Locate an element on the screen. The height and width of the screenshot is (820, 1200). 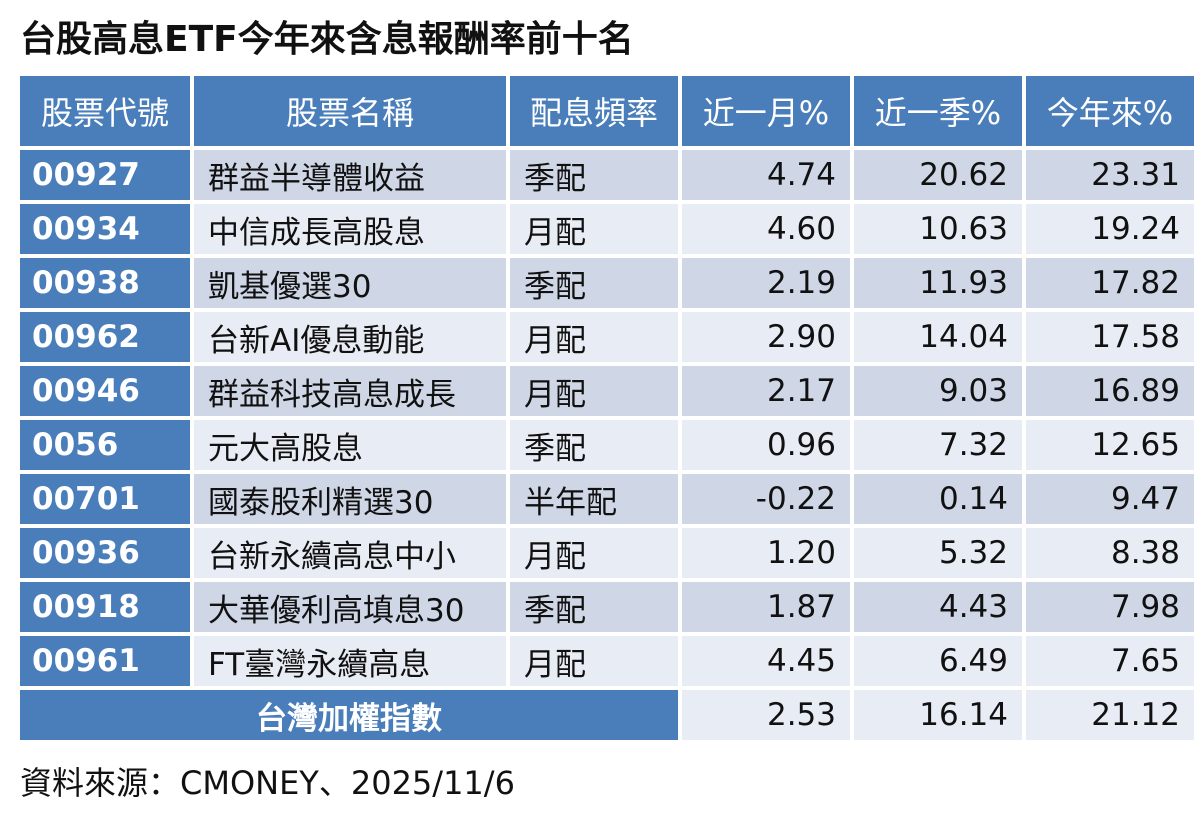
table-row: 00936 台新永續高息中小 月配 1.20 5.32 8.38 is located at coordinates (607, 553).